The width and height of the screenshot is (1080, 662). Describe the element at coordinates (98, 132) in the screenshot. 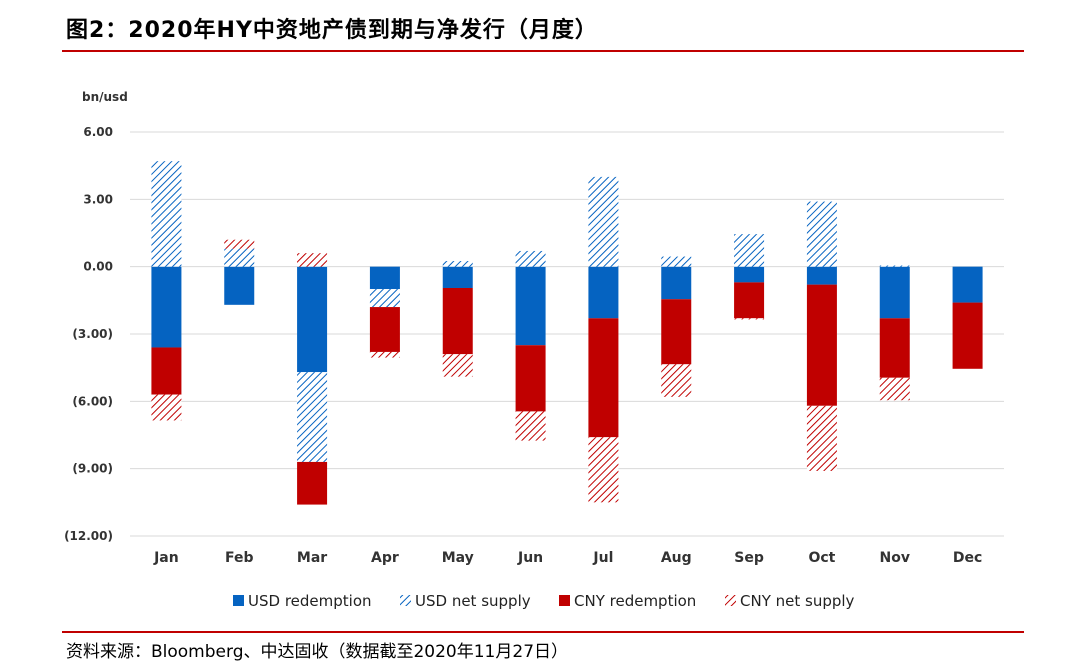

I see `y-tick-label: 6.00` at that location.